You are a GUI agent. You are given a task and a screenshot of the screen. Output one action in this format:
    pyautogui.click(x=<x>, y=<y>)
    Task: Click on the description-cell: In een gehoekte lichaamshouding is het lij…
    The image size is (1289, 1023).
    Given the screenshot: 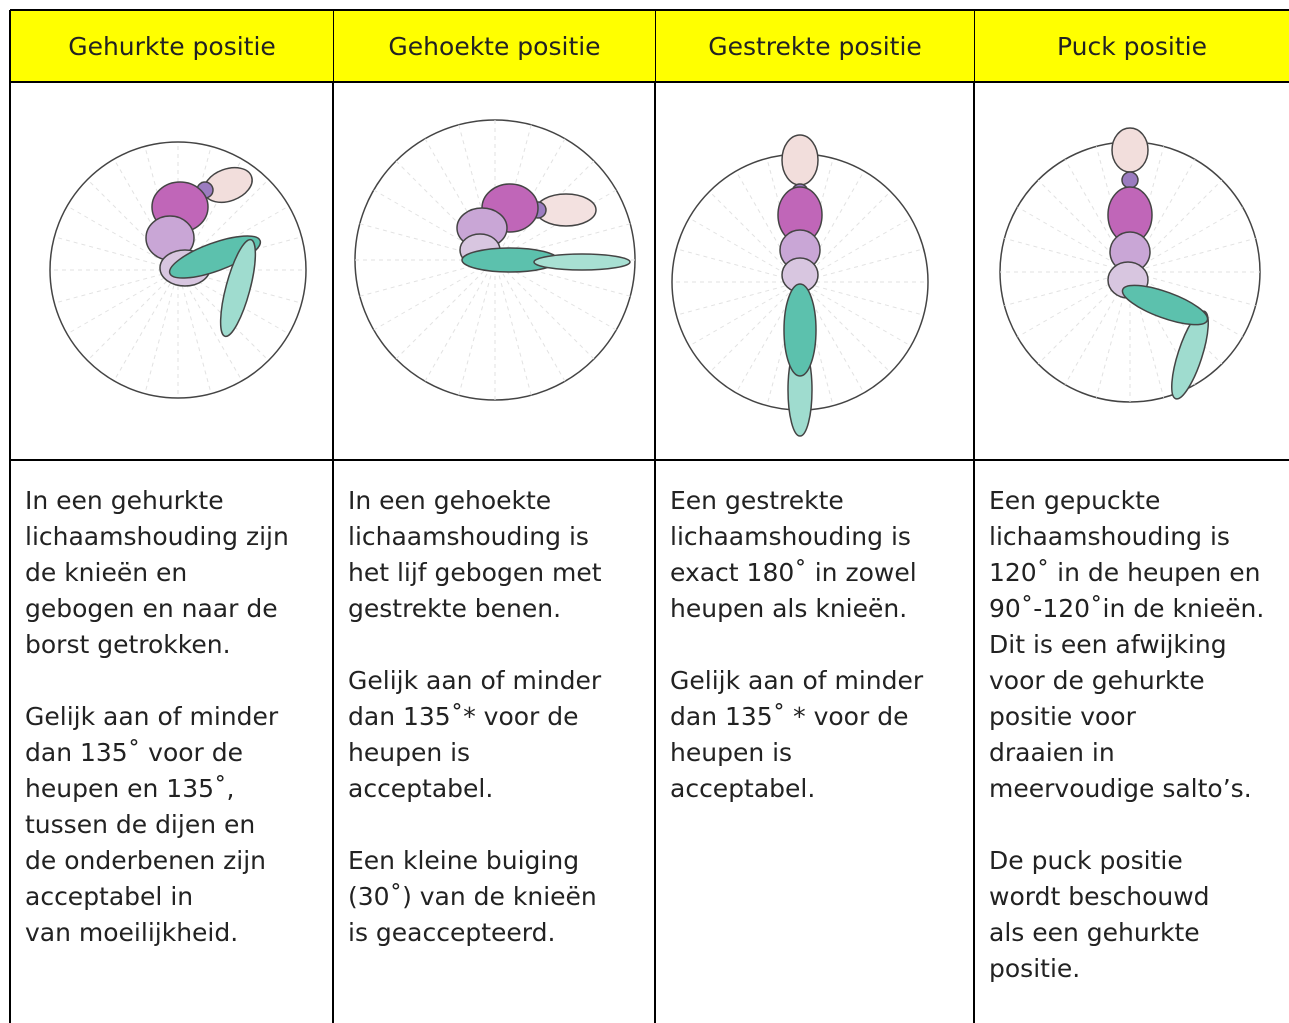 What is the action you would take?
    pyautogui.click(x=494, y=742)
    